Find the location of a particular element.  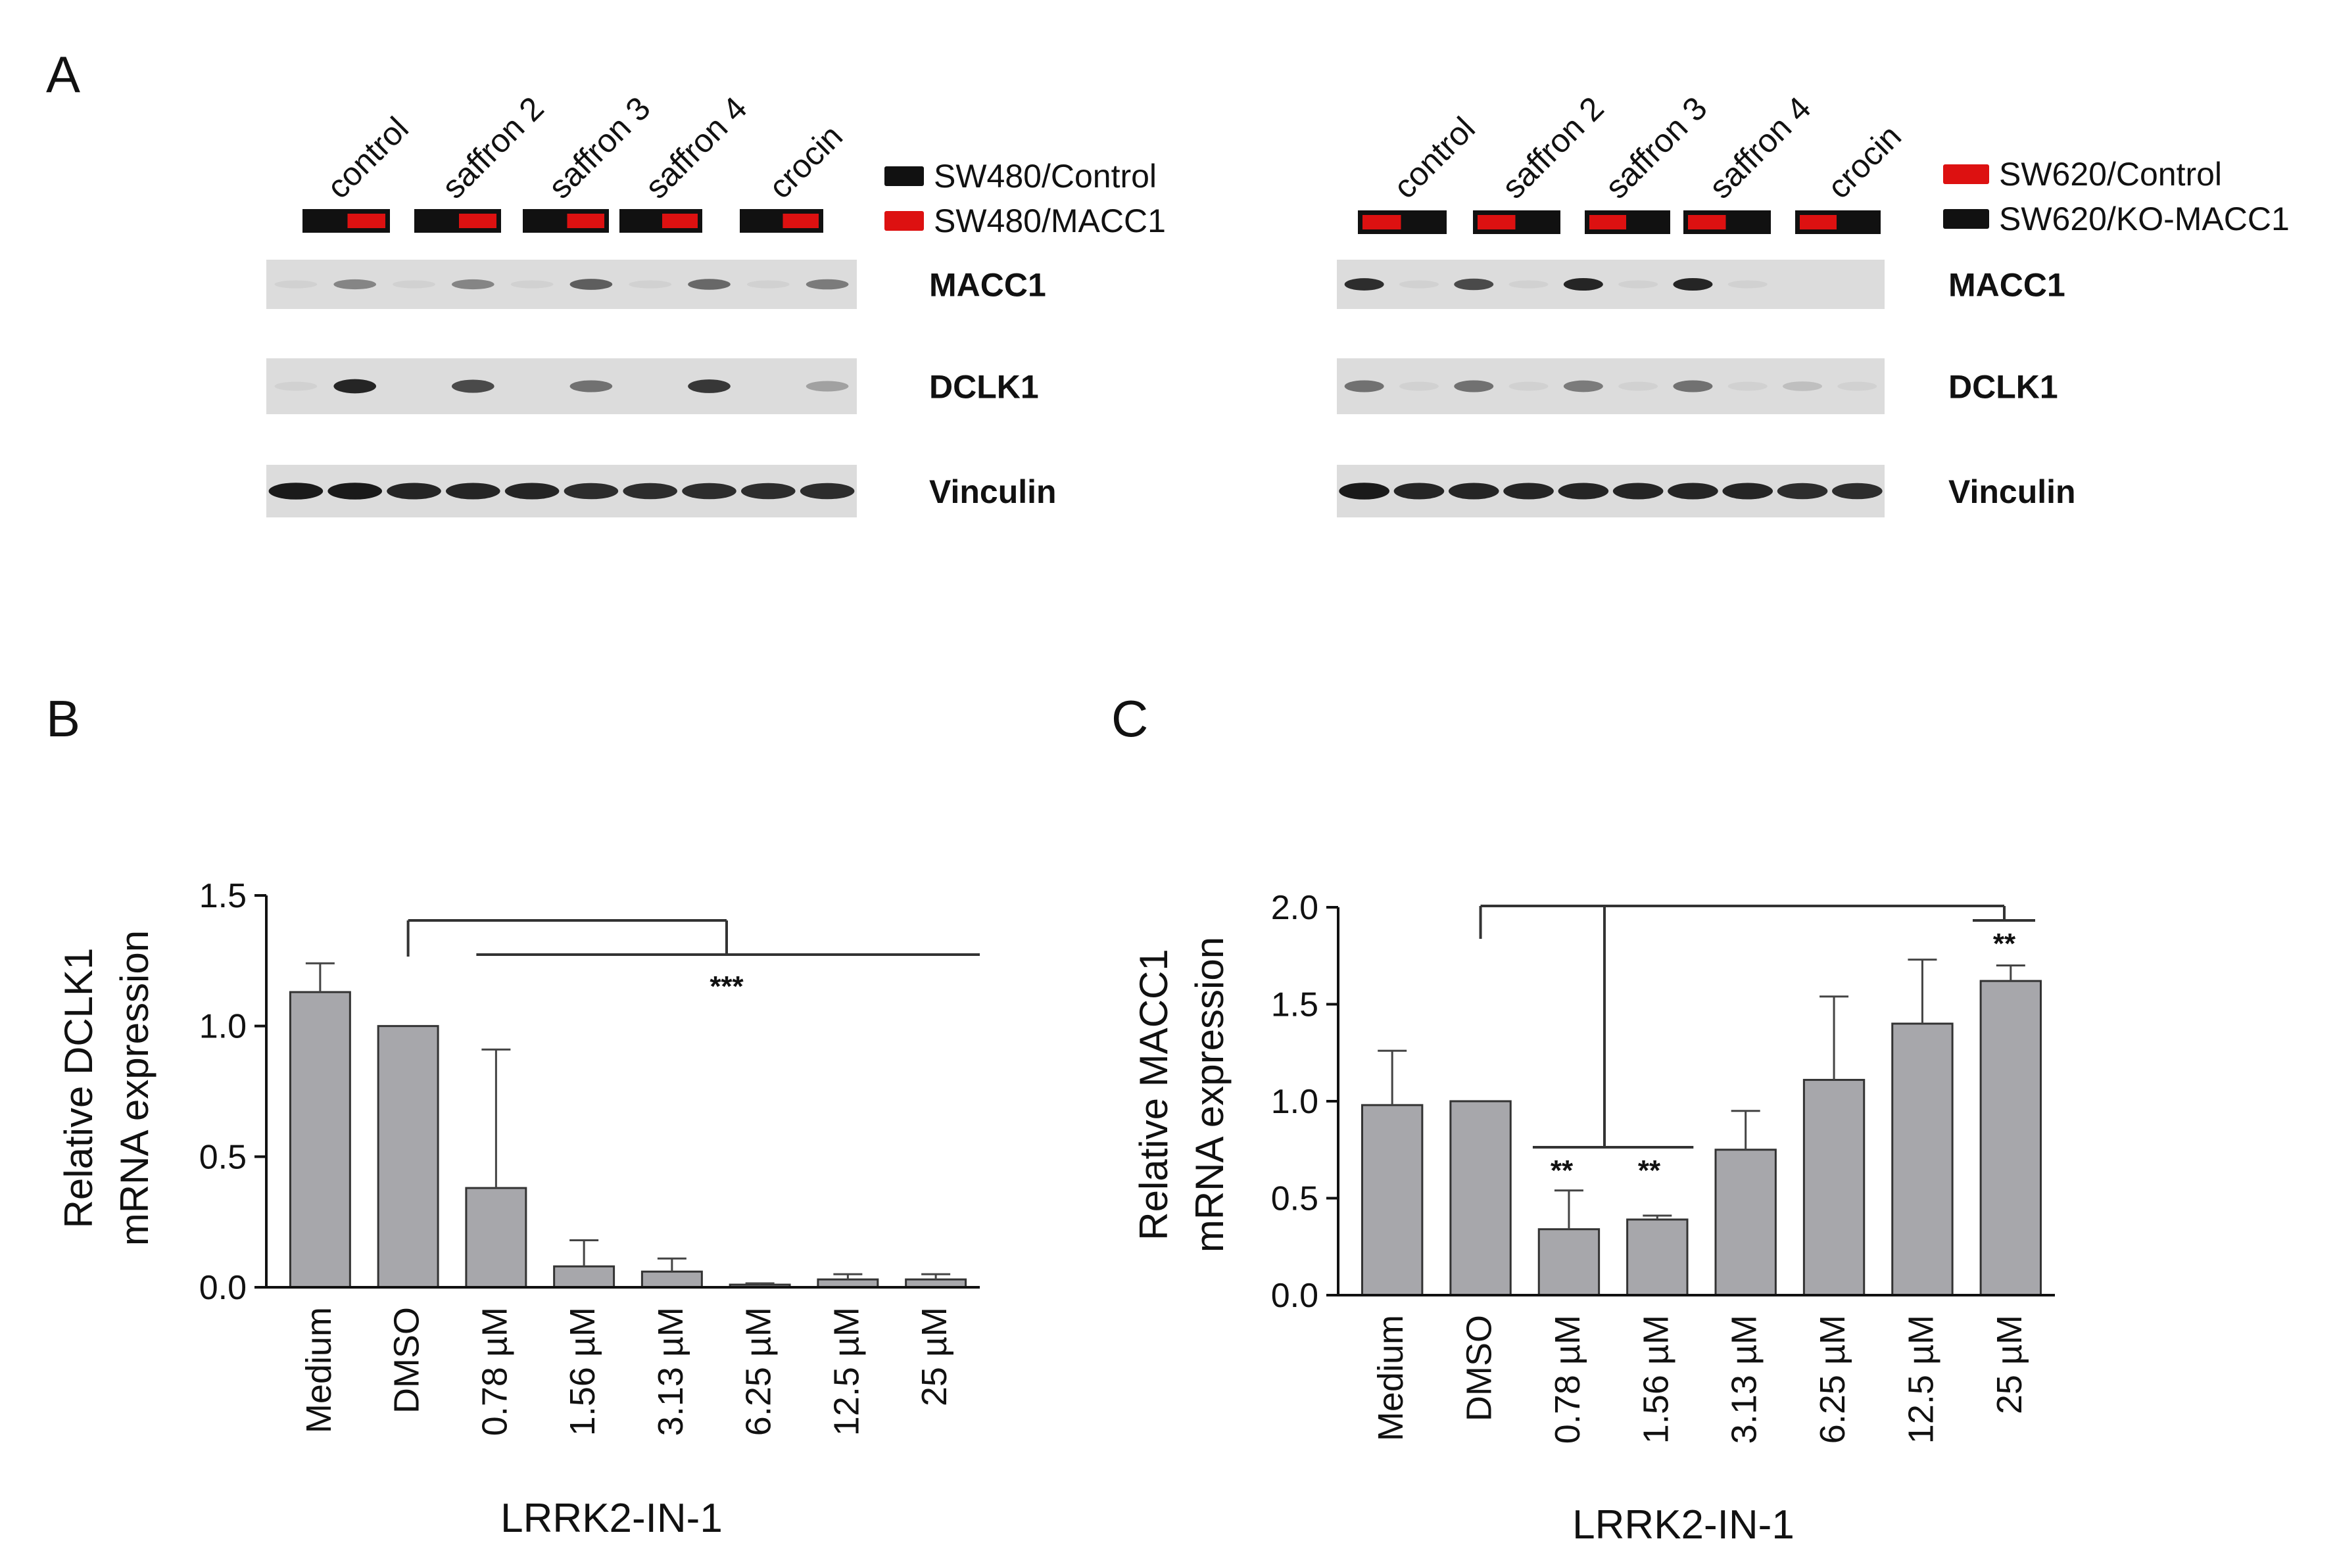

protein-label: Vinculin is located at coordinates (993, 492).